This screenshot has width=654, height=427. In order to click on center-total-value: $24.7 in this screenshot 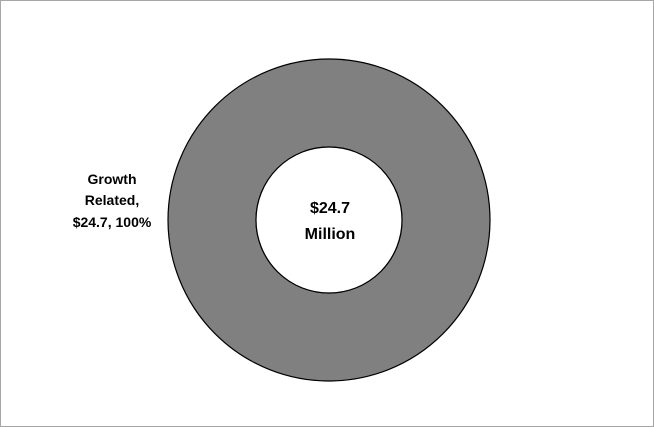, I will do `click(330, 208)`.